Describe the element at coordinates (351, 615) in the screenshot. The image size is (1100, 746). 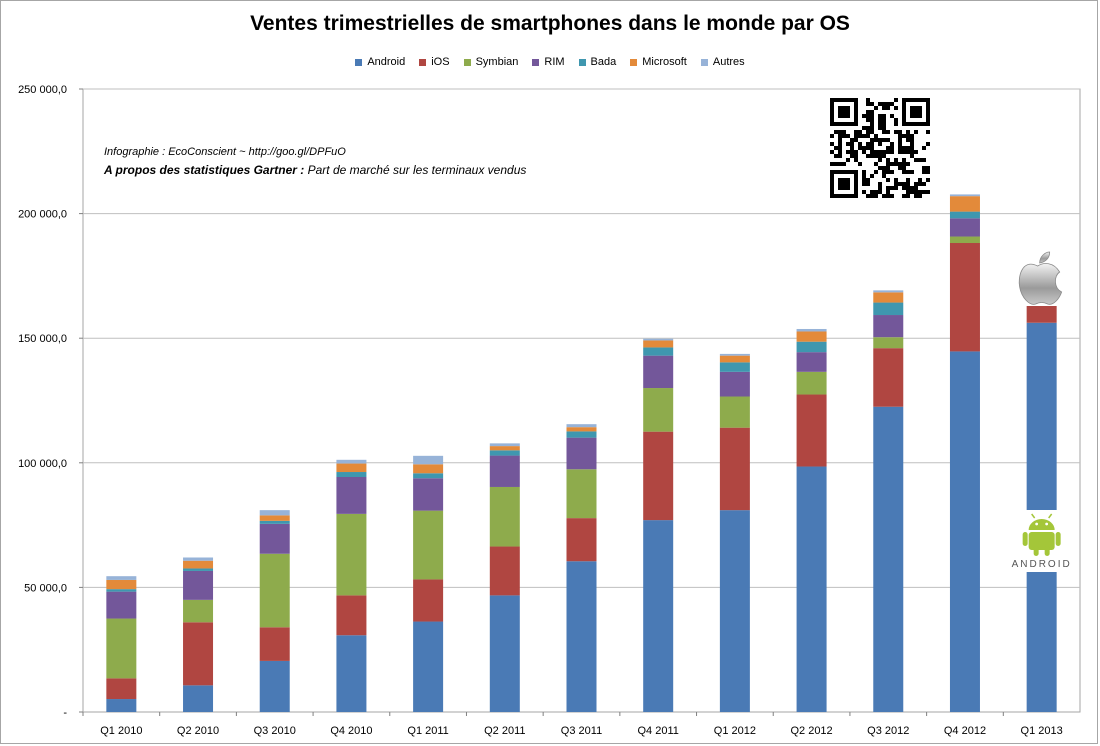
I see `bar-ios-q4-2010` at that location.